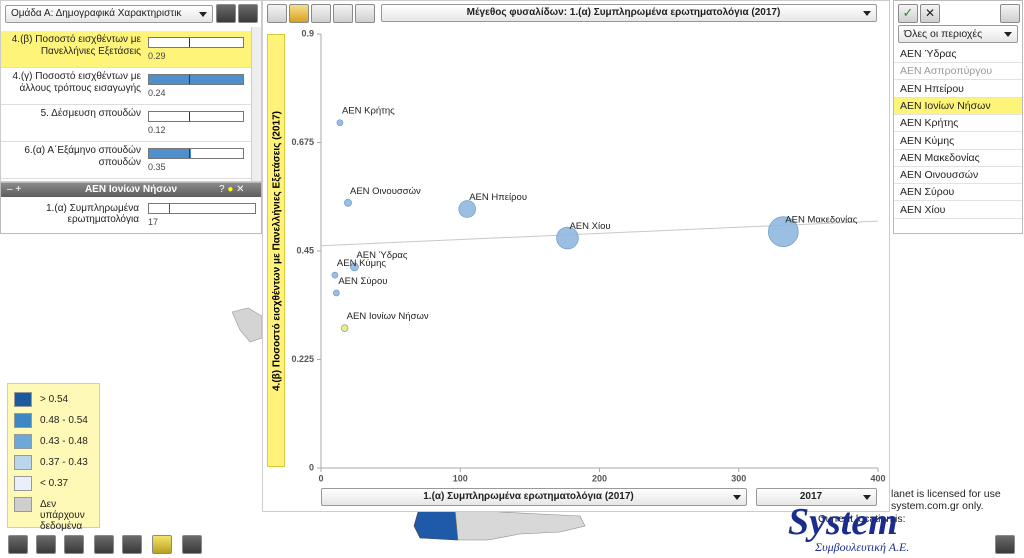 This screenshot has width=1024, height=558. I want to click on fullscreen-button, so click(192, 544).